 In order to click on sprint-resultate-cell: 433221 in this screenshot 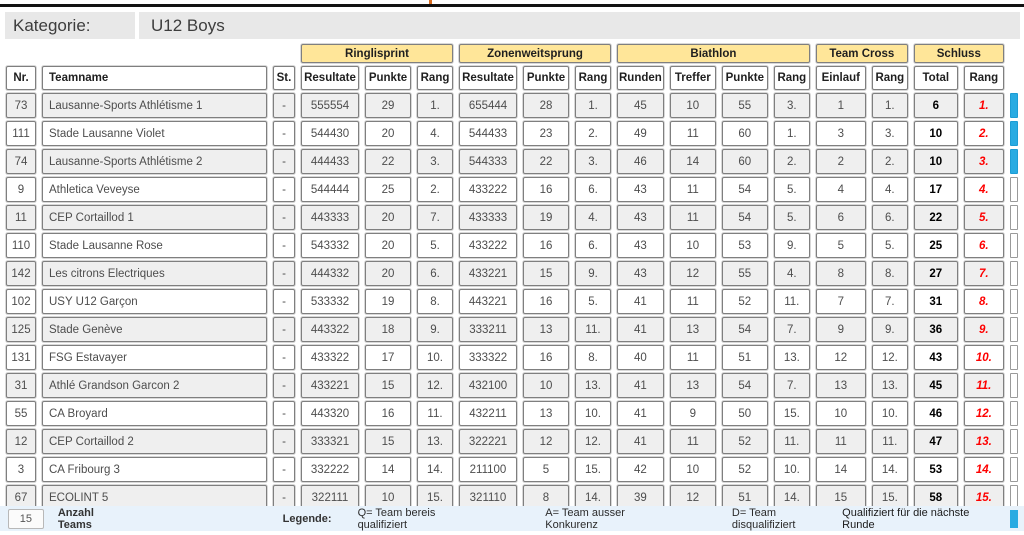, I will do `click(330, 385)`.